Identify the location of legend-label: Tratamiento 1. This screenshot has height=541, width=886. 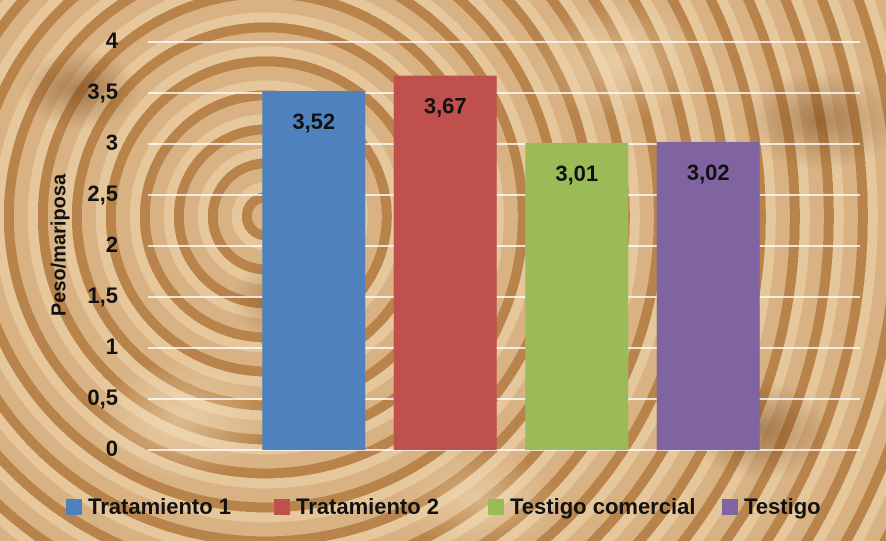
(159, 506).